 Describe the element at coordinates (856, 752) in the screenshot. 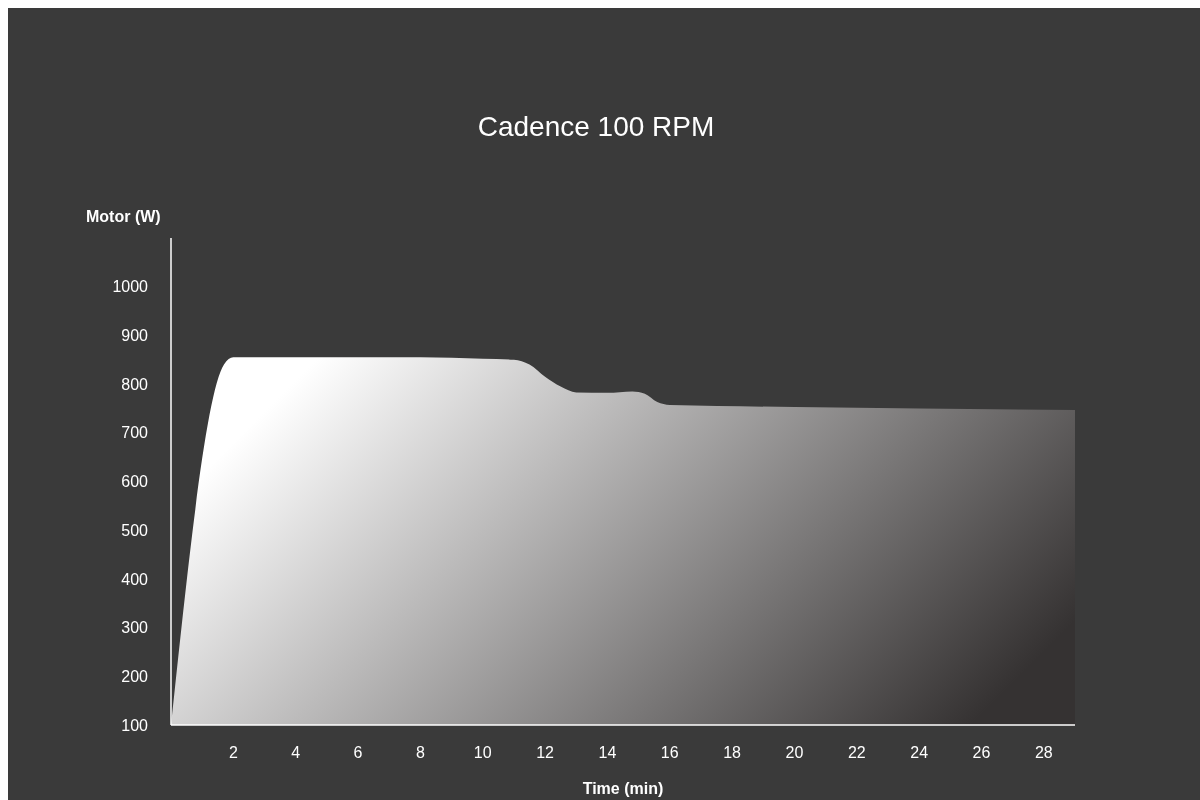

I see `x-tick-label: 22` at that location.